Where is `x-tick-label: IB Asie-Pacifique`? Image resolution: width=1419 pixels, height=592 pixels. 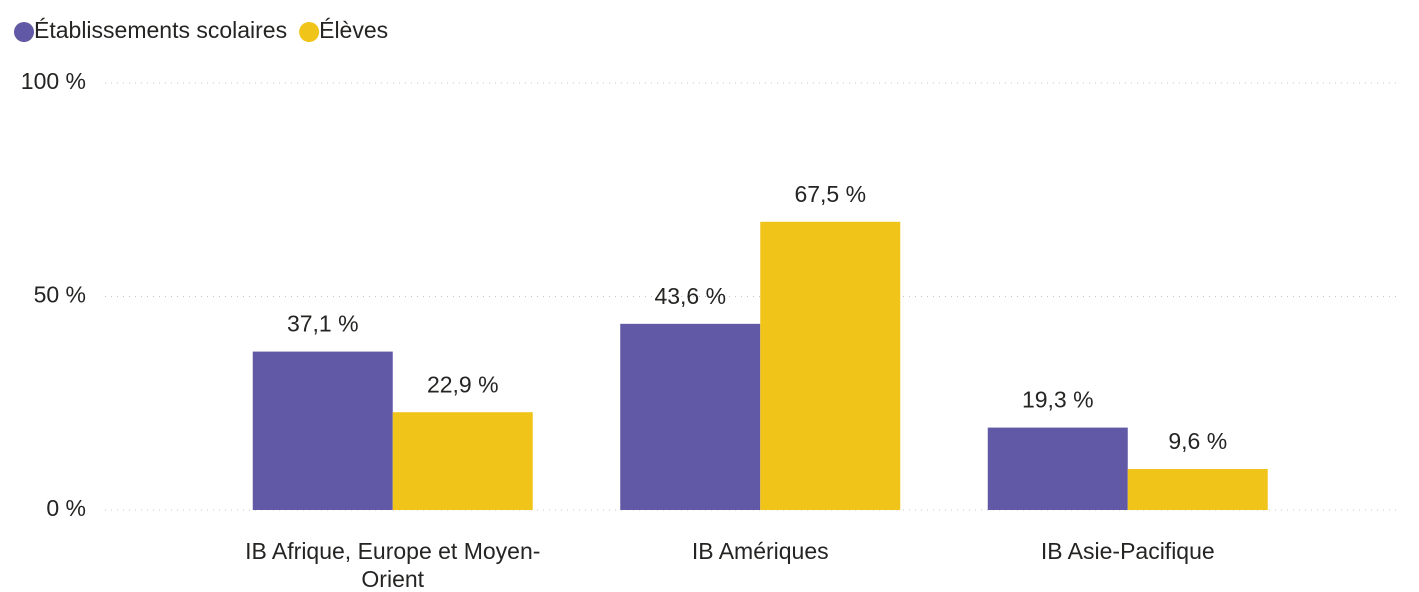 x-tick-label: IB Asie-Pacifique is located at coordinates (1127, 551).